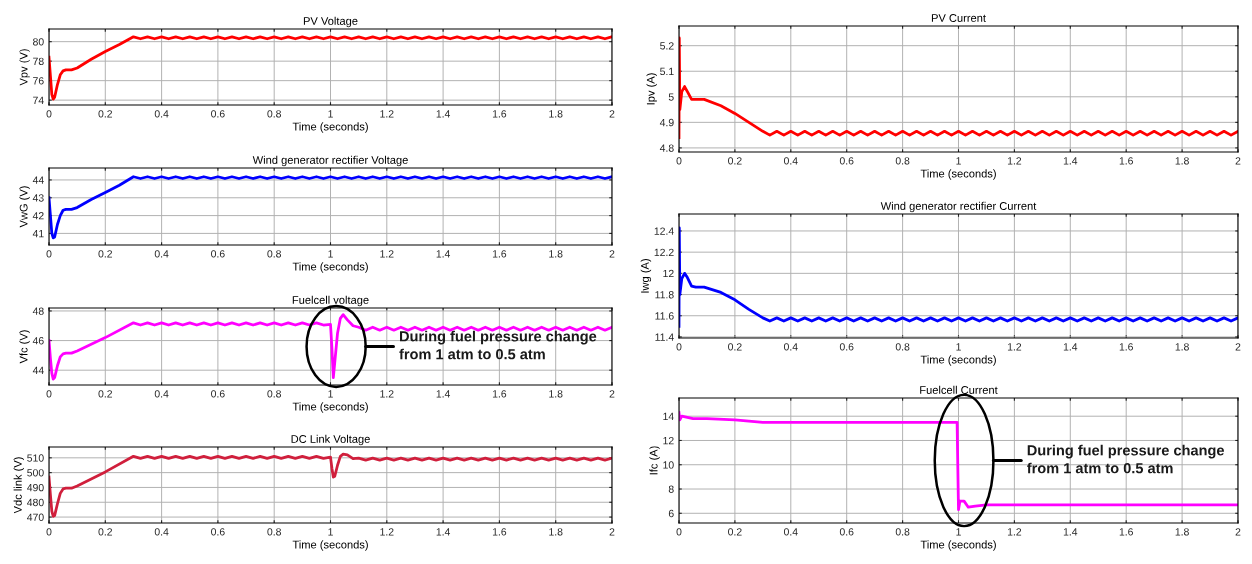 This screenshot has height=564, width=1252. I want to click on chart-title: Fuelcell voltage, so click(330, 301).